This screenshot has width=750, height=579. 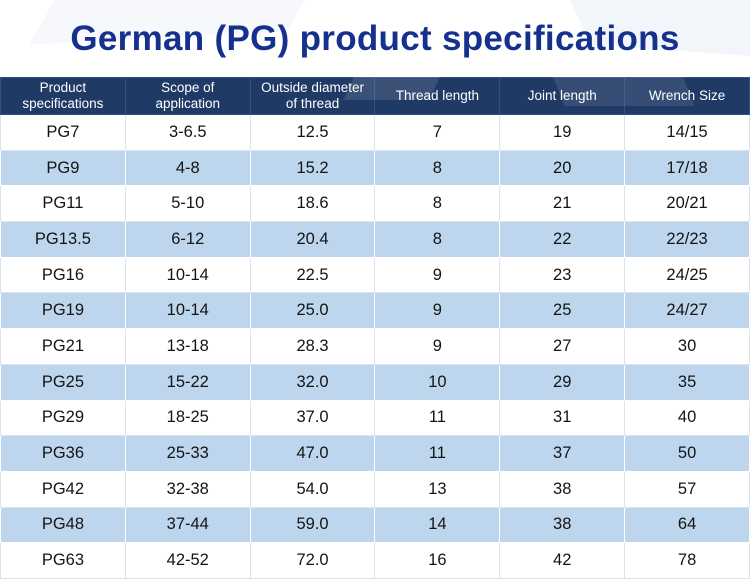 I want to click on table-cell: 25, so click(x=562, y=311).